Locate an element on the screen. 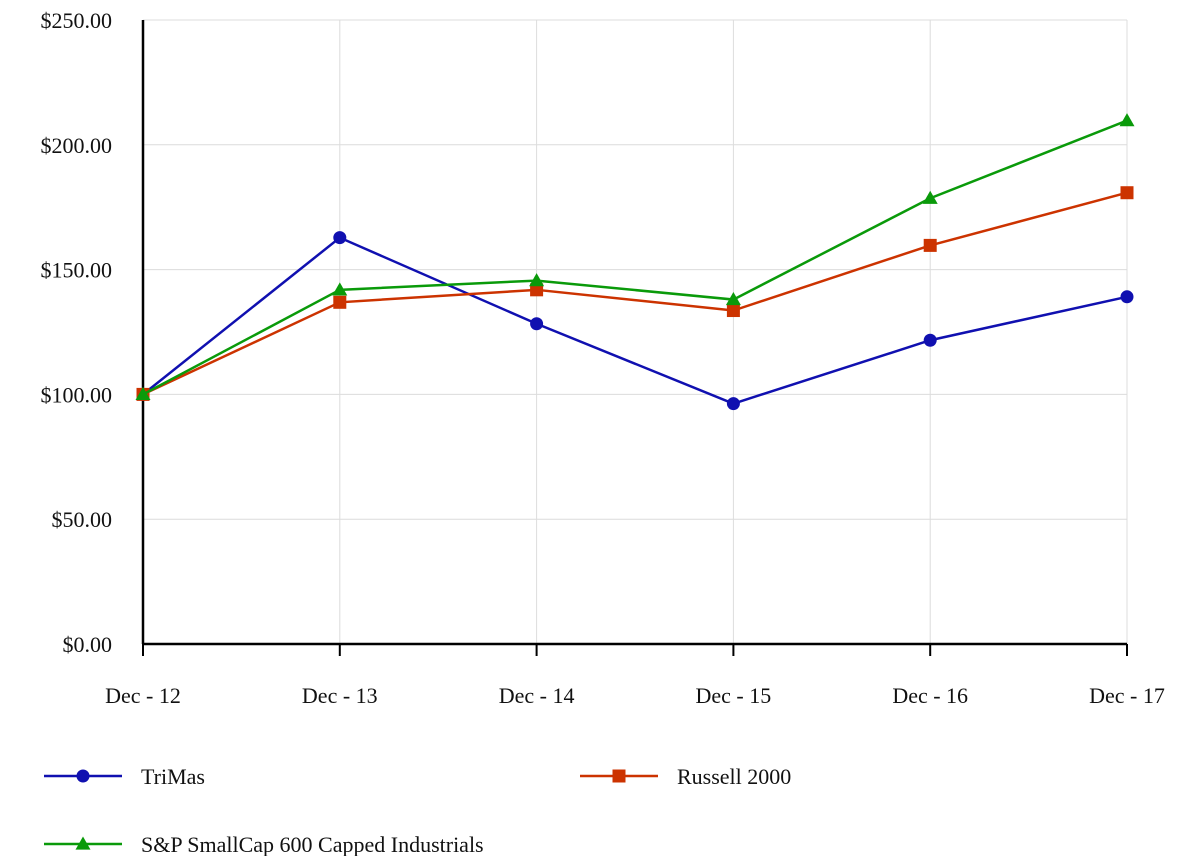  legend-item: TriMas is located at coordinates (124, 776).